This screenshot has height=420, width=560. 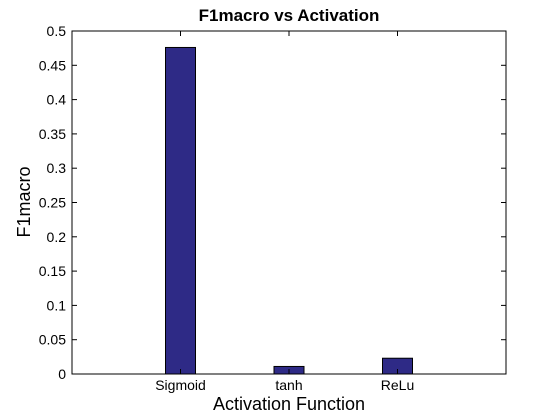 I want to click on y-tick-label: 0.45, so click(x=52, y=65).